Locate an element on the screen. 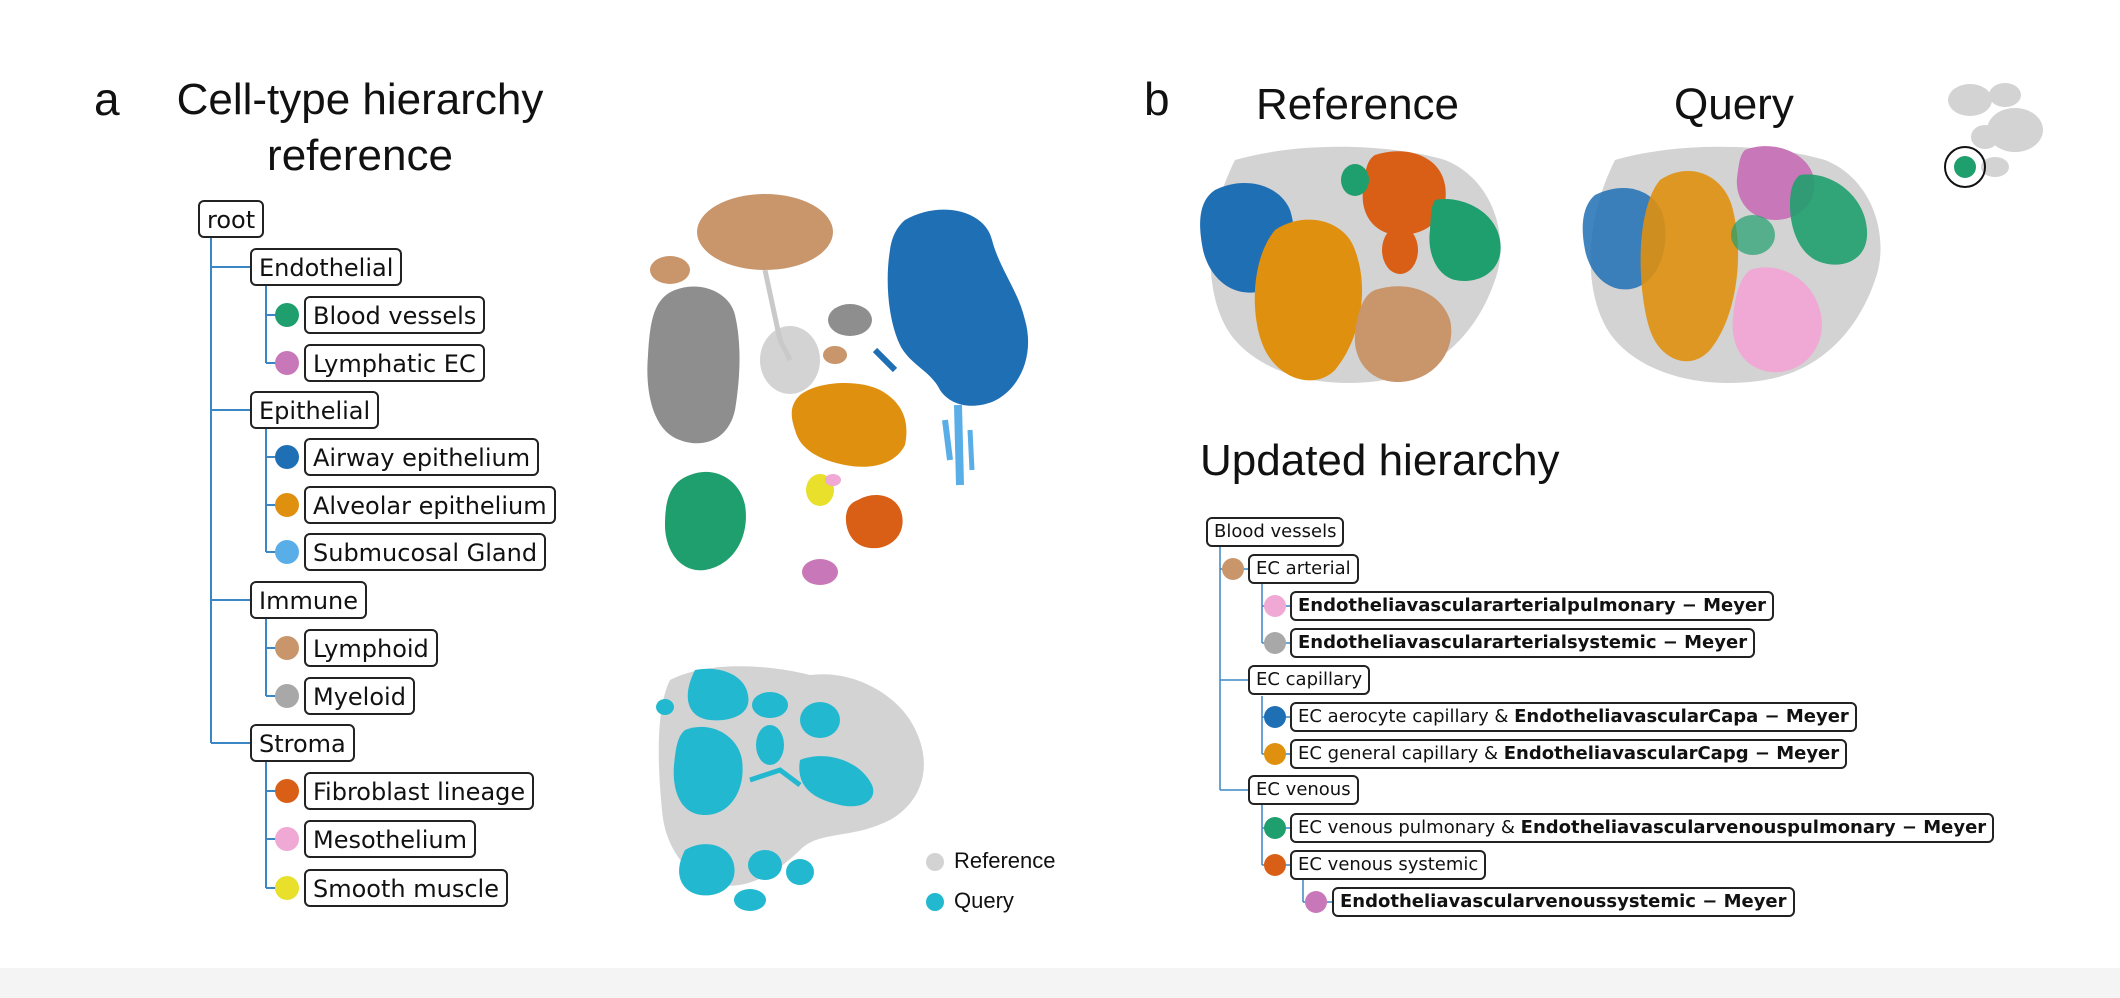 Image resolution: width=2120 pixels, height=998 pixels. query-cluster-general-capillary is located at coordinates (1689, 266).